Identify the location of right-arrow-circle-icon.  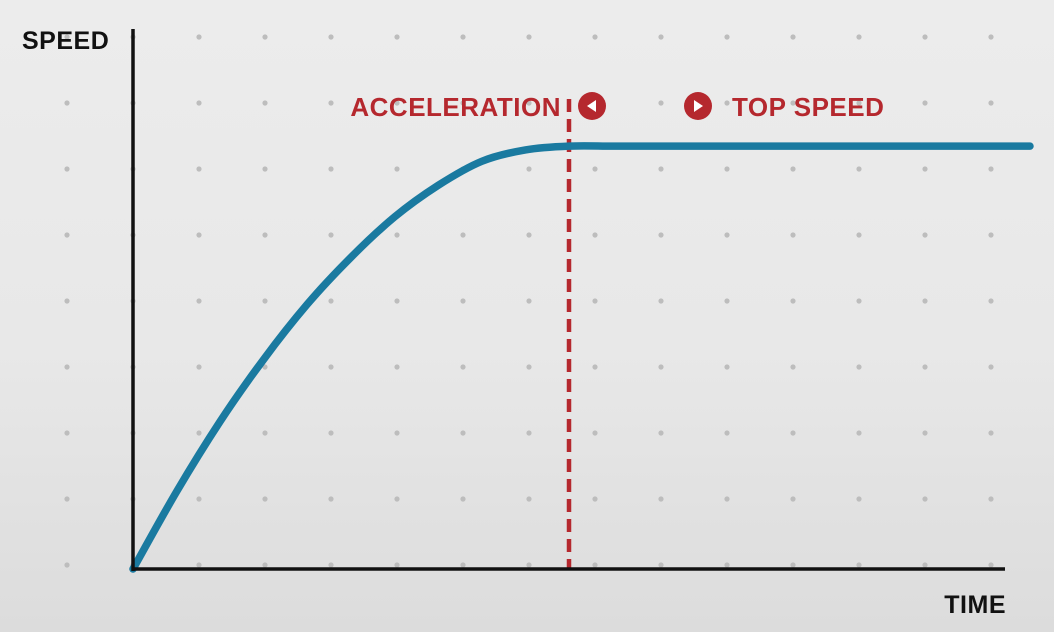
(698, 106).